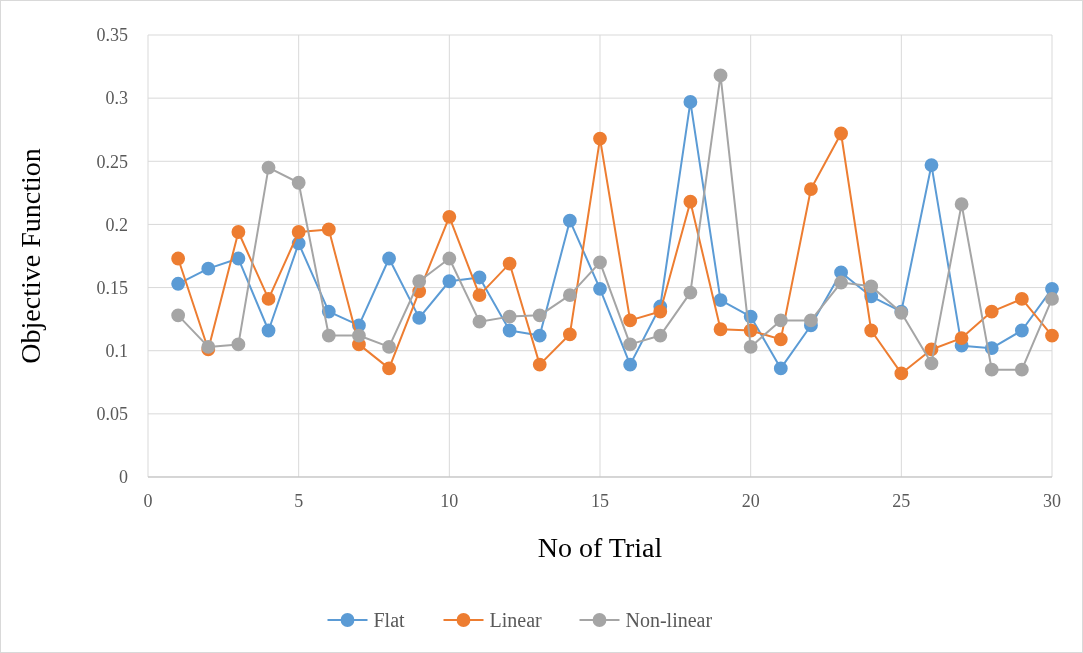 This screenshot has height=653, width=1083. What do you see at coordinates (516, 620) in the screenshot?
I see `legend-label: Linear` at bounding box center [516, 620].